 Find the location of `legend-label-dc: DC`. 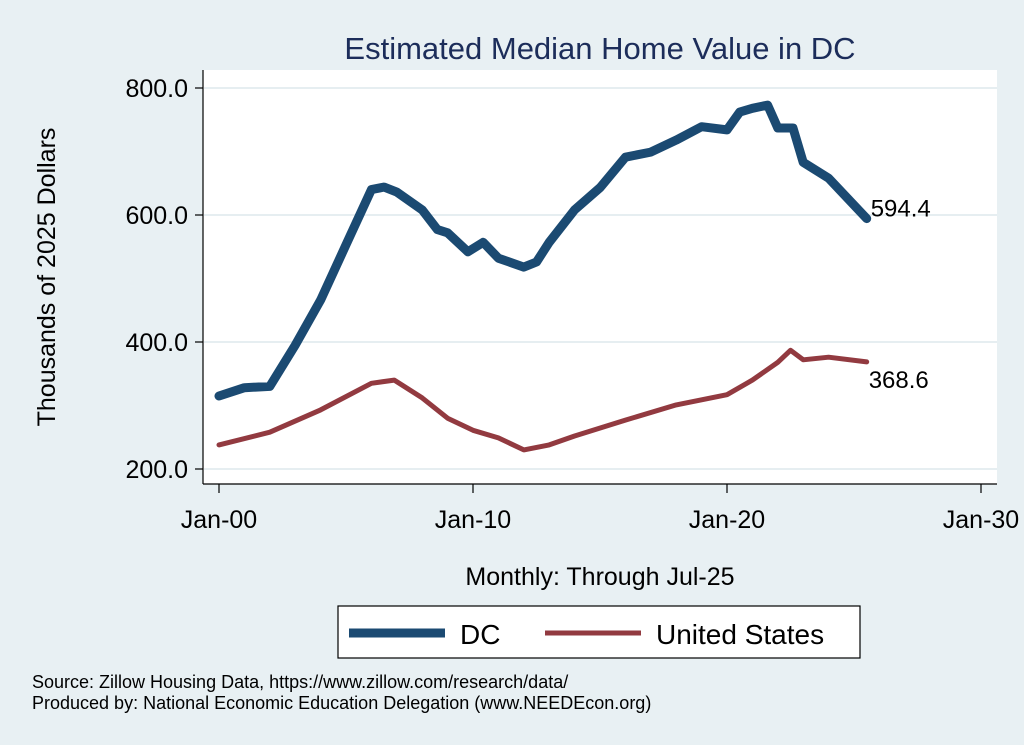

legend-label-dc: DC is located at coordinates (480, 634).